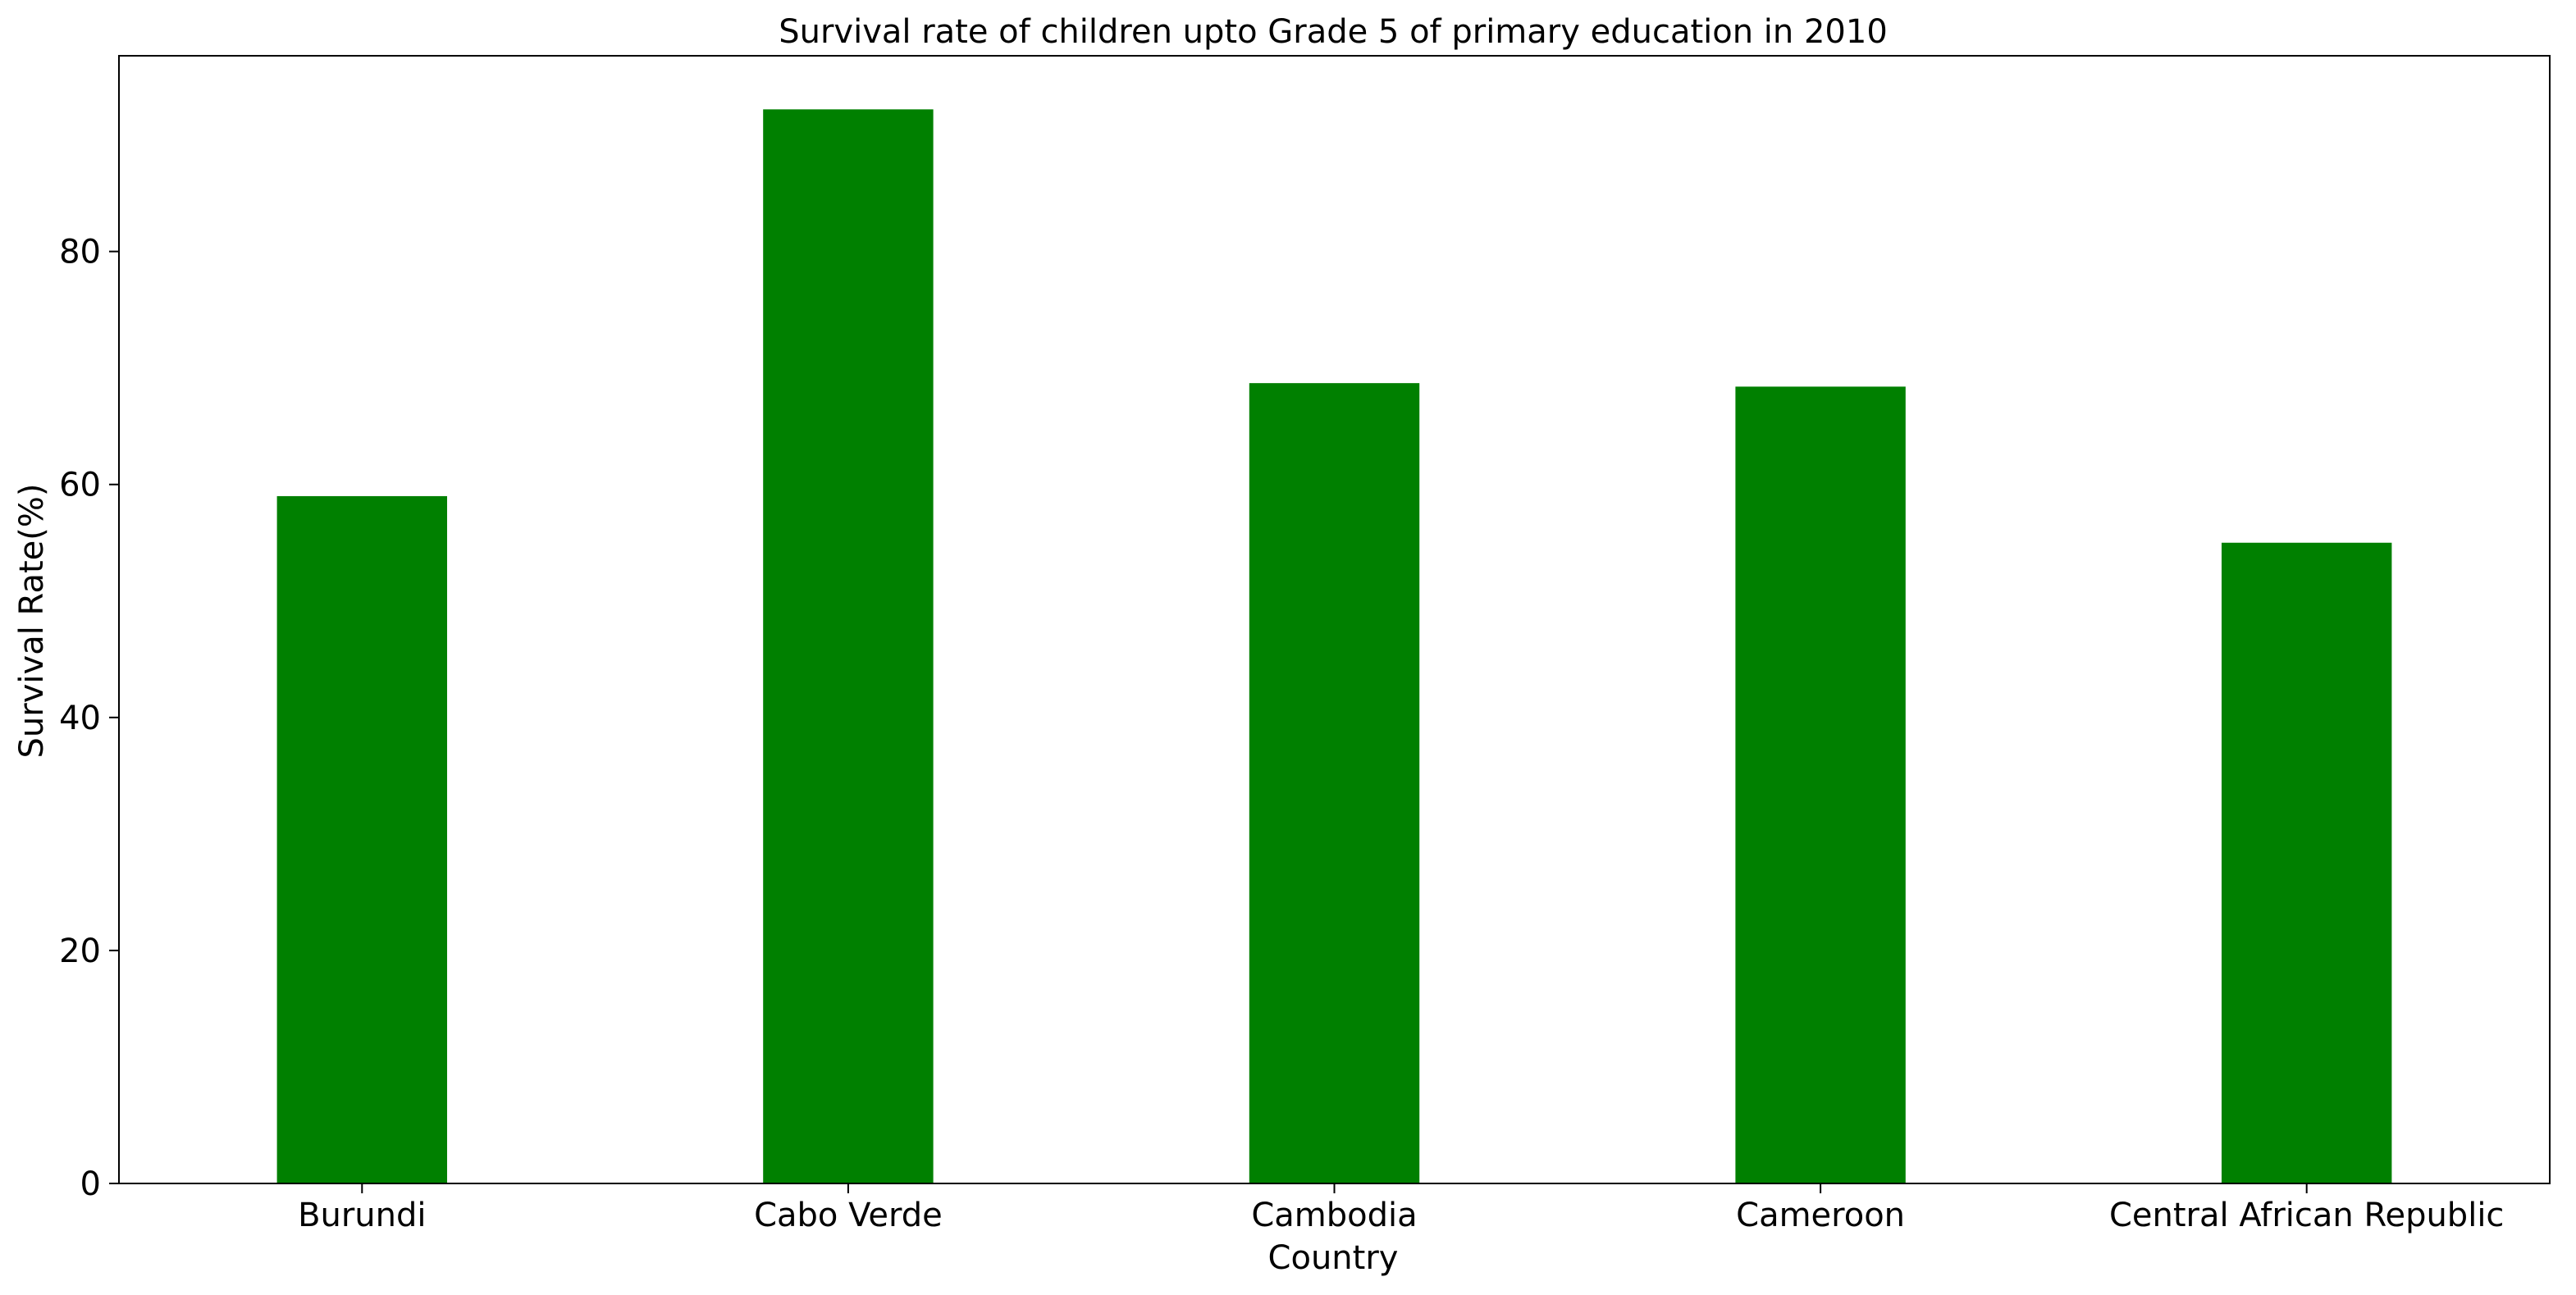 This screenshot has height=1295, width=2576. I want to click on x-axis-label: Country, so click(1334, 1258).